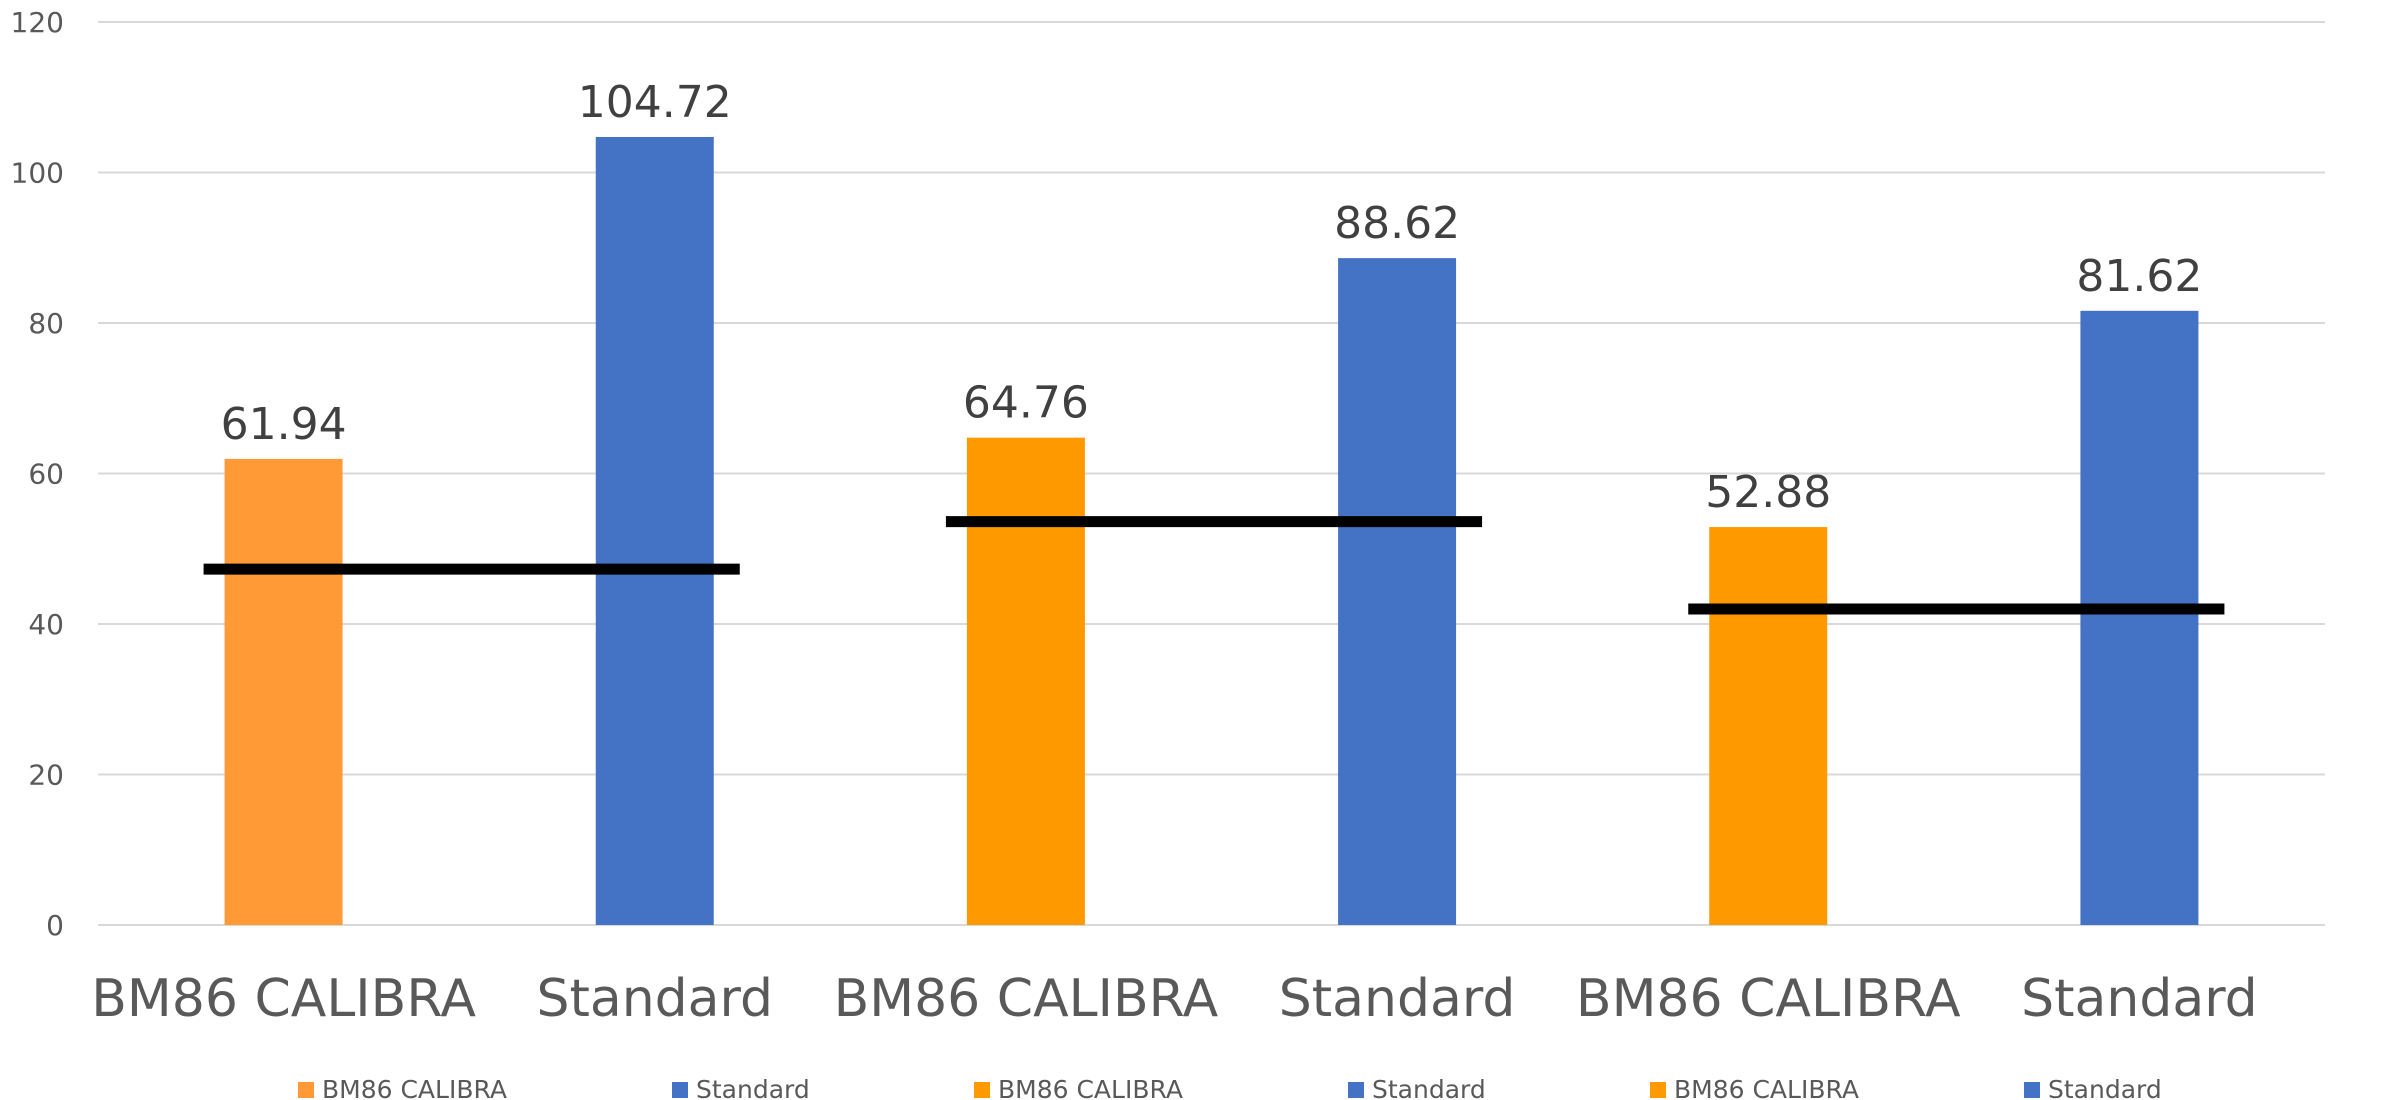 This screenshot has height=1100, width=2387. What do you see at coordinates (46, 323) in the screenshot?
I see `y-tick-label: 80` at bounding box center [46, 323].